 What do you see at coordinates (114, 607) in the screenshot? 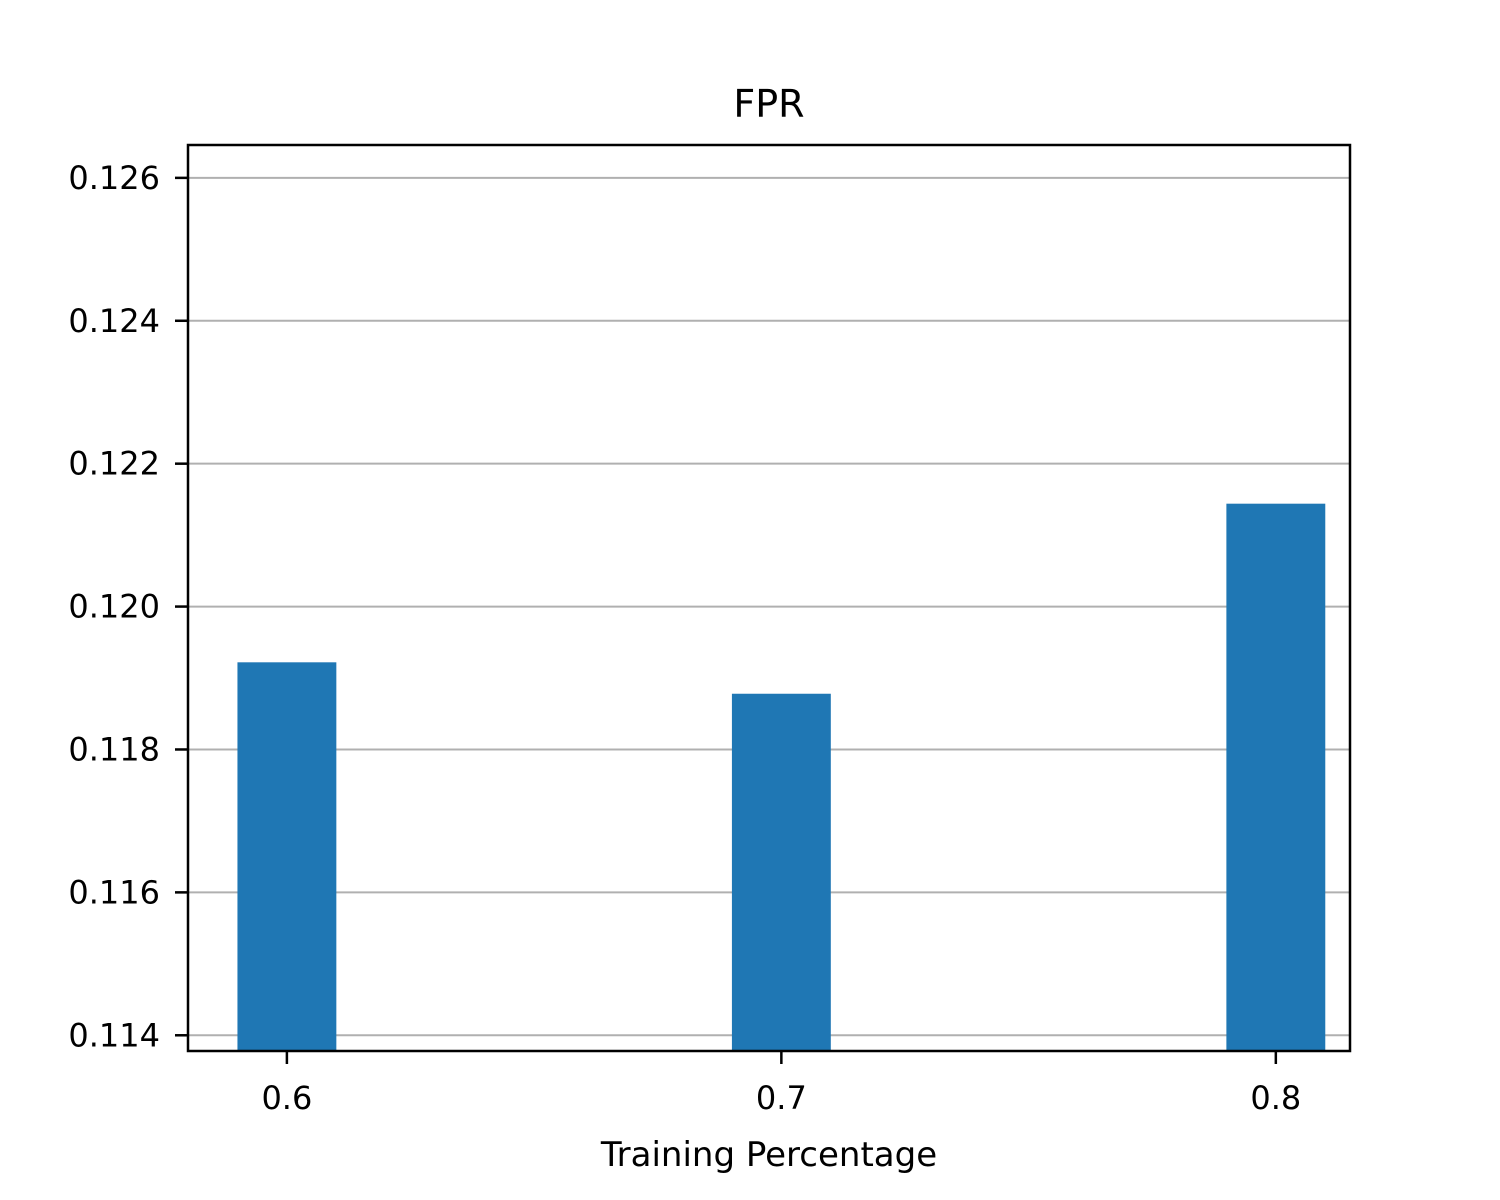
I see `y-tick-label: 0.120` at bounding box center [114, 607].